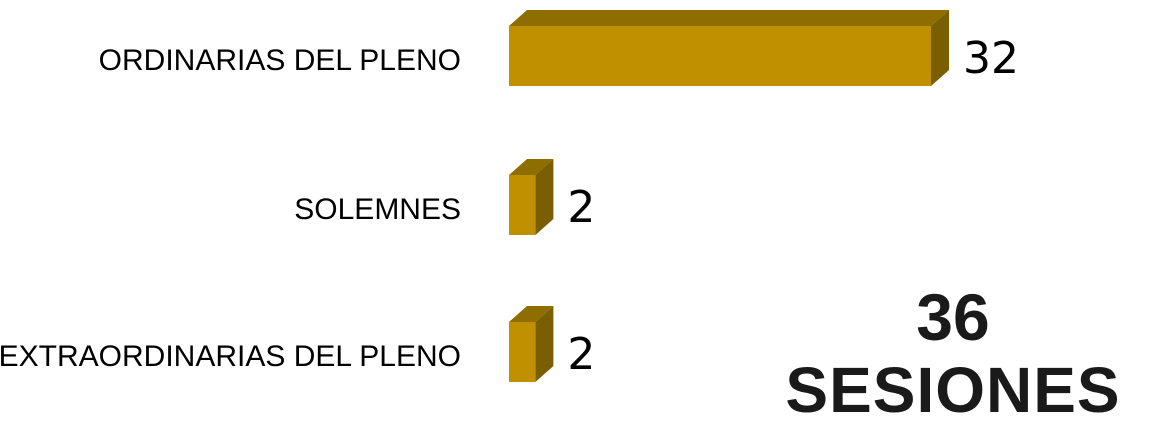  I want to click on value-label-1: 32, so click(991, 58).